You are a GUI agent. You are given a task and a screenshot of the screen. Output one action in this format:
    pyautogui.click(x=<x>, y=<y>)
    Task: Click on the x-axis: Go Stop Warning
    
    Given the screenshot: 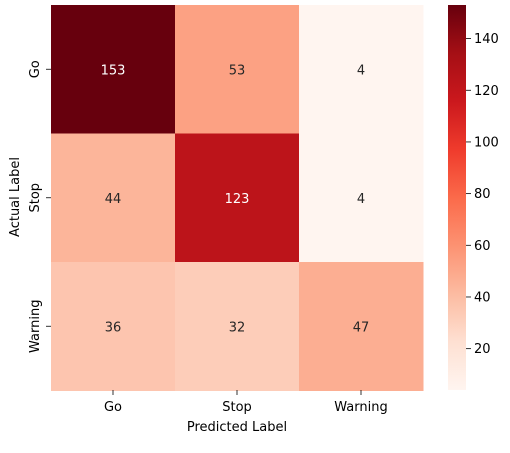 What is the action you would take?
    pyautogui.click(x=246, y=402)
    